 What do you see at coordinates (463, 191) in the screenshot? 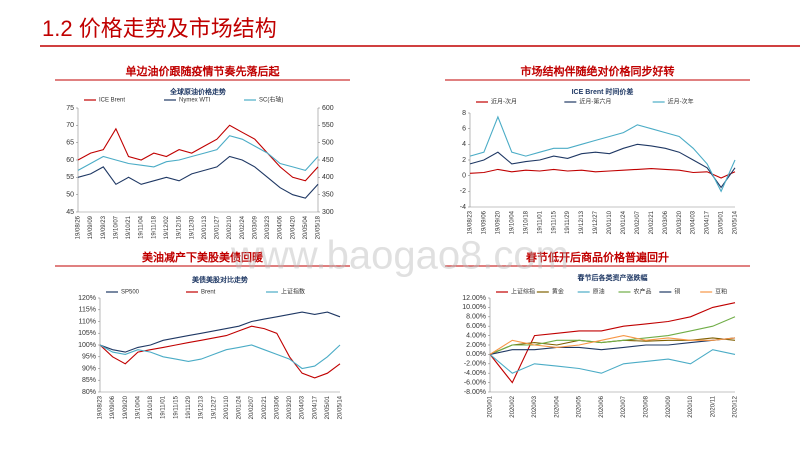
I see `y-tick-label: -2` at bounding box center [463, 191].